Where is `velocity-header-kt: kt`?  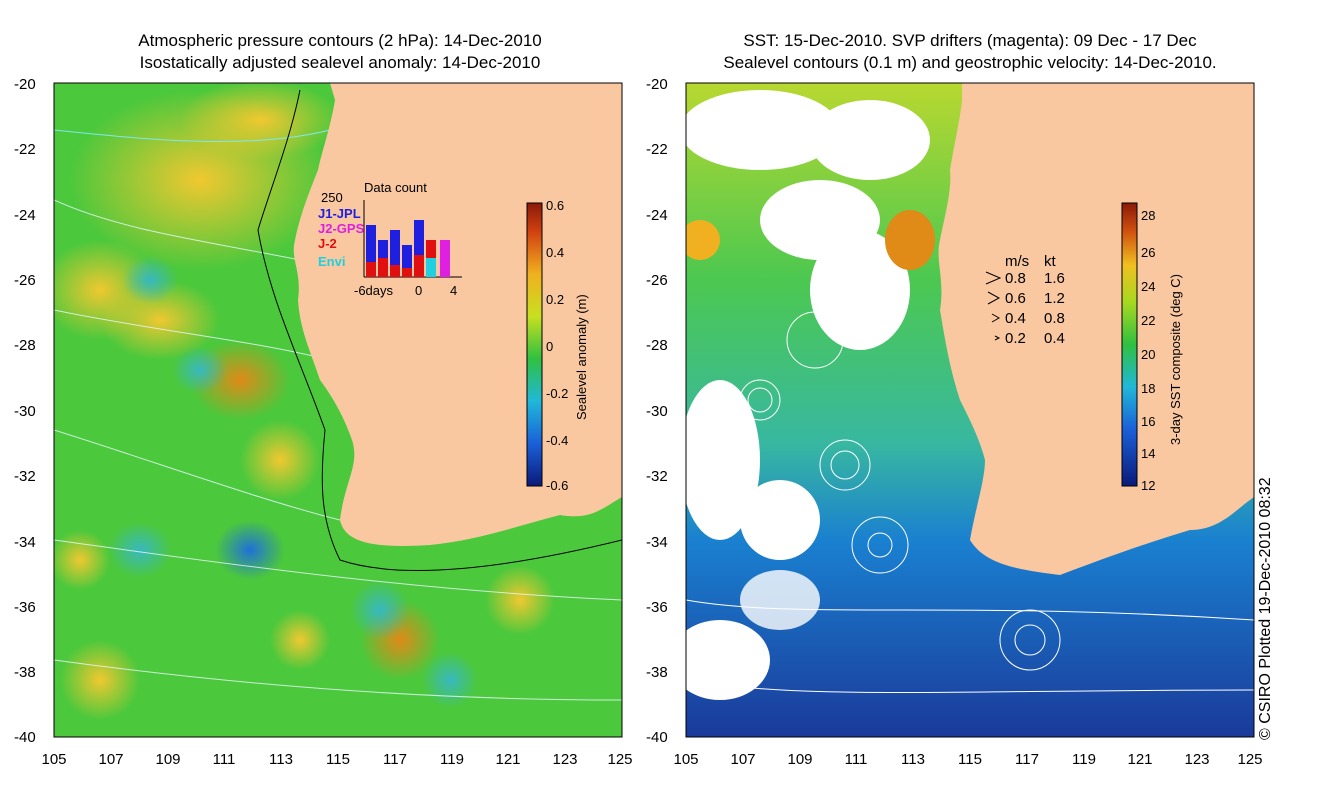
velocity-header-kt: kt is located at coordinates (1050, 261).